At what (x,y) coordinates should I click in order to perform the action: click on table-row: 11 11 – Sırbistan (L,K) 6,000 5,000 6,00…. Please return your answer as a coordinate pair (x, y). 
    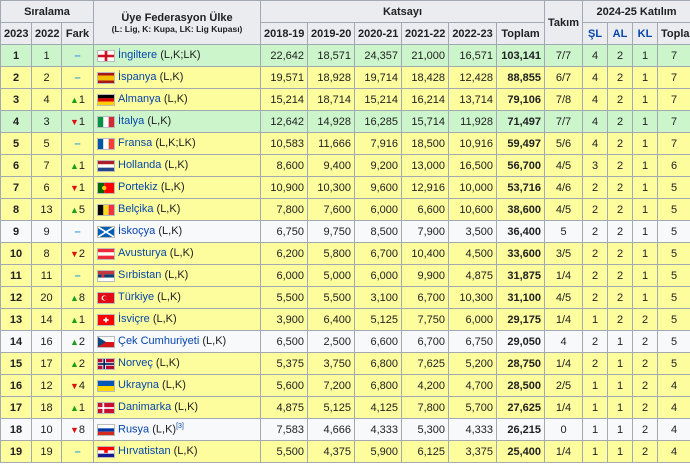
    Looking at the image, I should click on (345, 275).